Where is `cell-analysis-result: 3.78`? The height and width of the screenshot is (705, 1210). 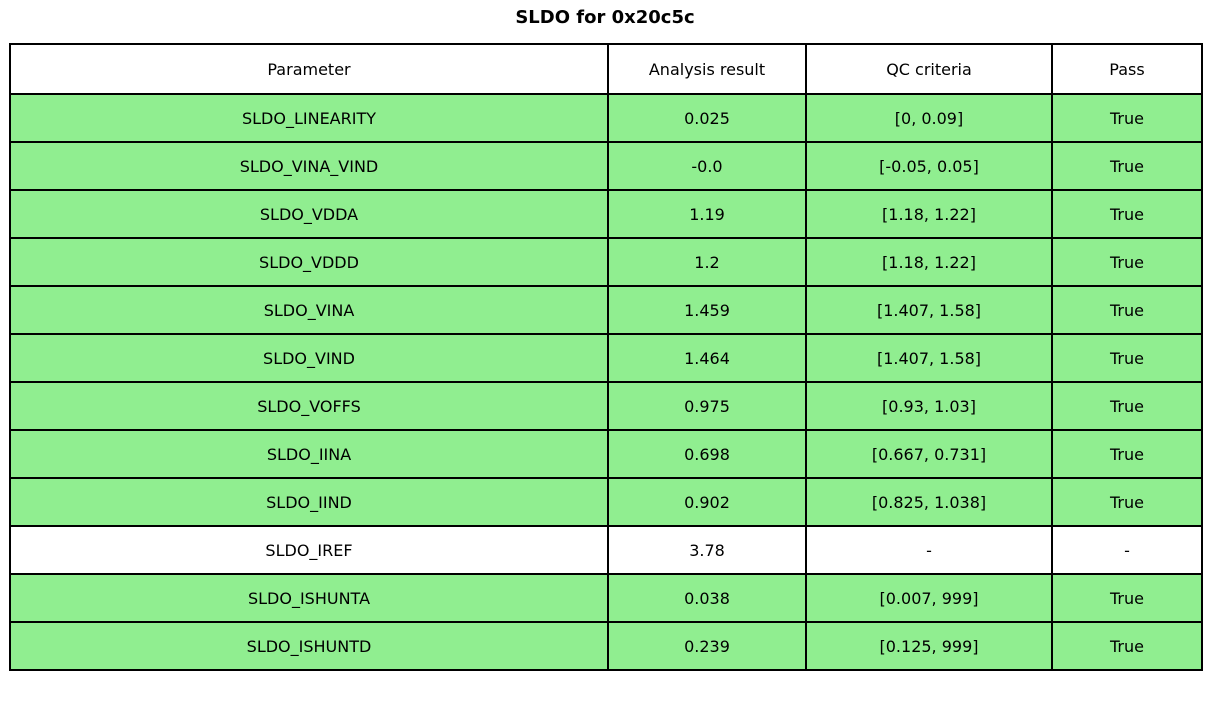
cell-analysis-result: 3.78 is located at coordinates (707, 550).